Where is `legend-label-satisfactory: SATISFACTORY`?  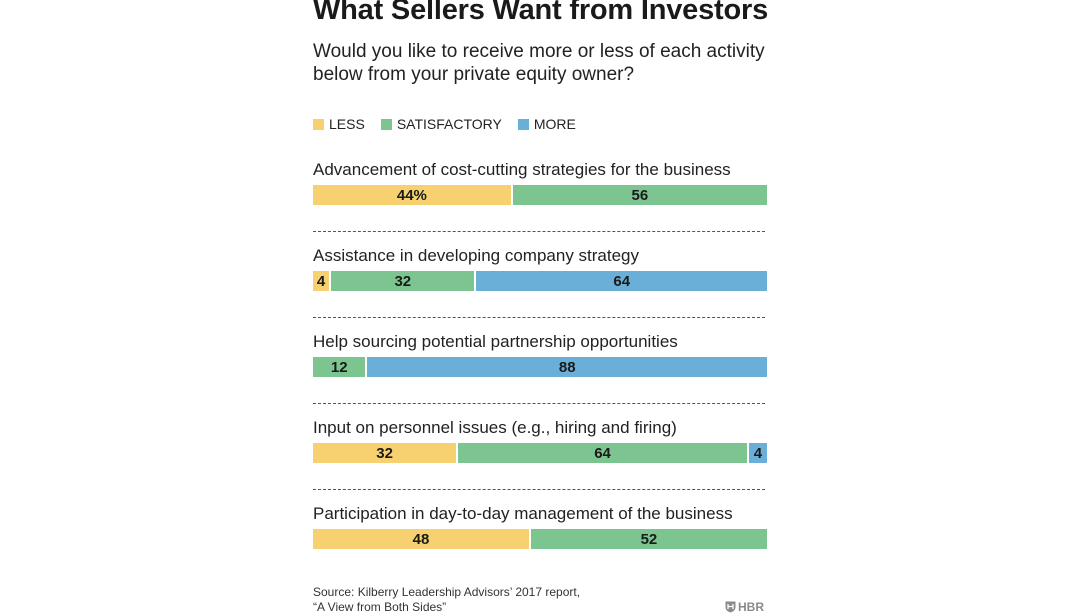
legend-label-satisfactory: SATISFACTORY is located at coordinates (449, 124).